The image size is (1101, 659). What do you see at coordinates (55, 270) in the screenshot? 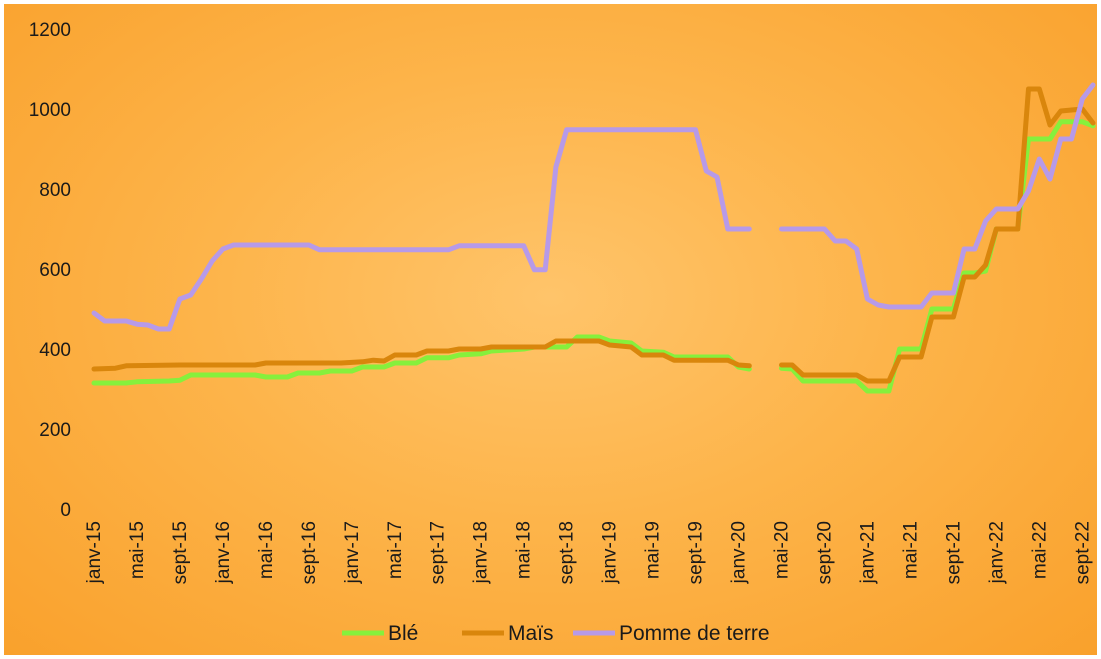
I see `y-tick-label: 600` at bounding box center [55, 270].